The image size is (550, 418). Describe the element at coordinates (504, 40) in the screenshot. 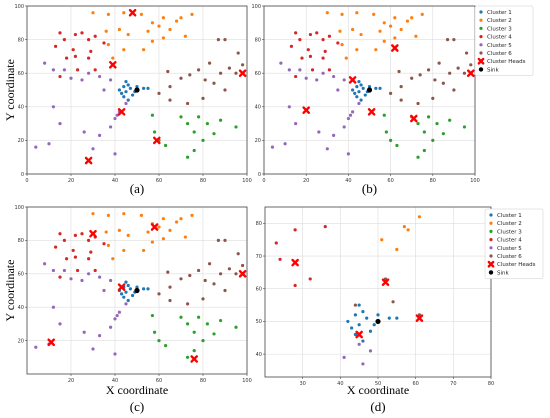

I see `legend-box` at that location.